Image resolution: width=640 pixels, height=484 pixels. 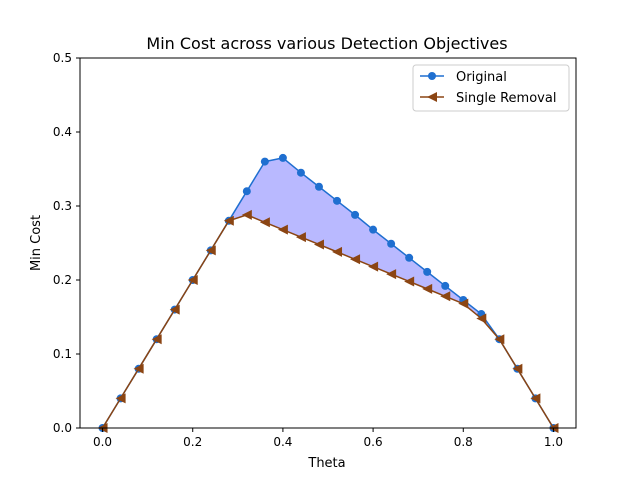 I want to click on x-tick-label: 0.4, so click(x=282, y=442).